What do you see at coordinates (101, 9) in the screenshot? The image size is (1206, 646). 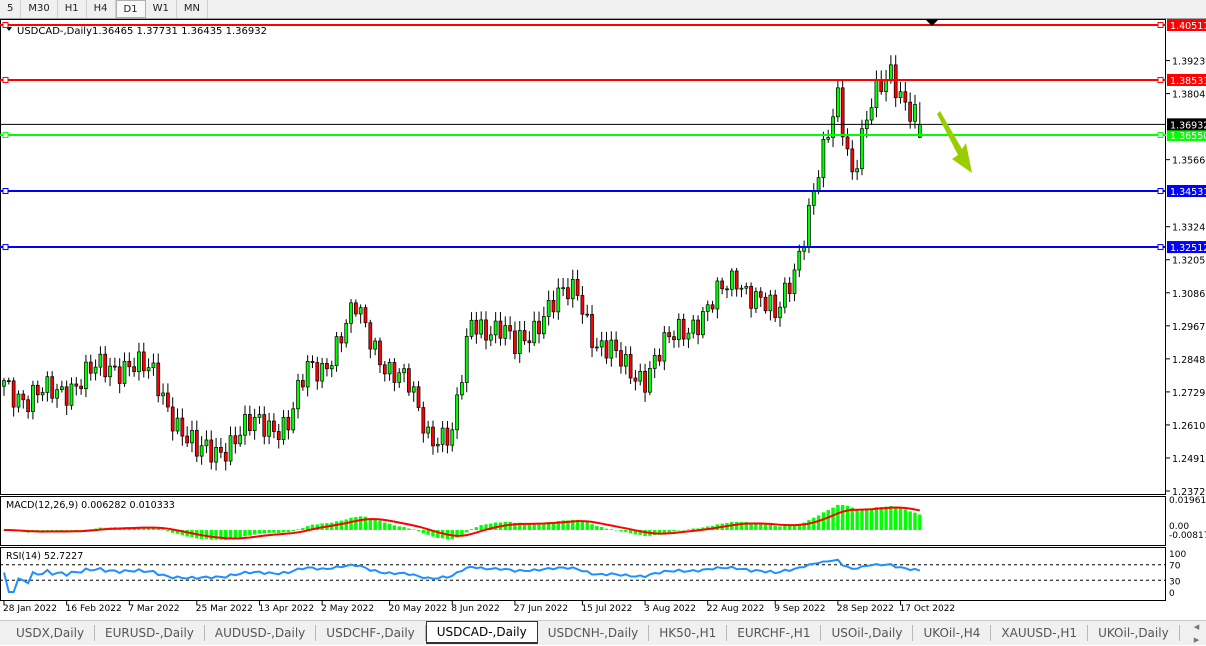 I see `timeframe-H4: H4` at bounding box center [101, 9].